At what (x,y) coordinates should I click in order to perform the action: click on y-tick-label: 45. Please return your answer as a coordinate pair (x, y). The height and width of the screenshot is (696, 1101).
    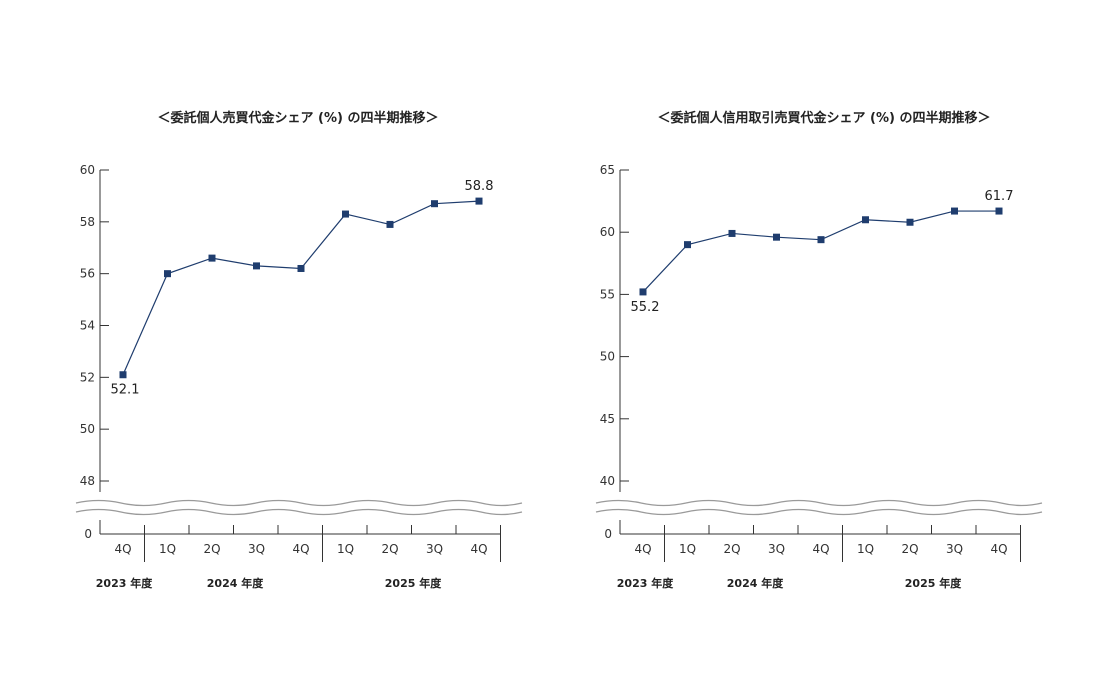
    Looking at the image, I should click on (607, 419).